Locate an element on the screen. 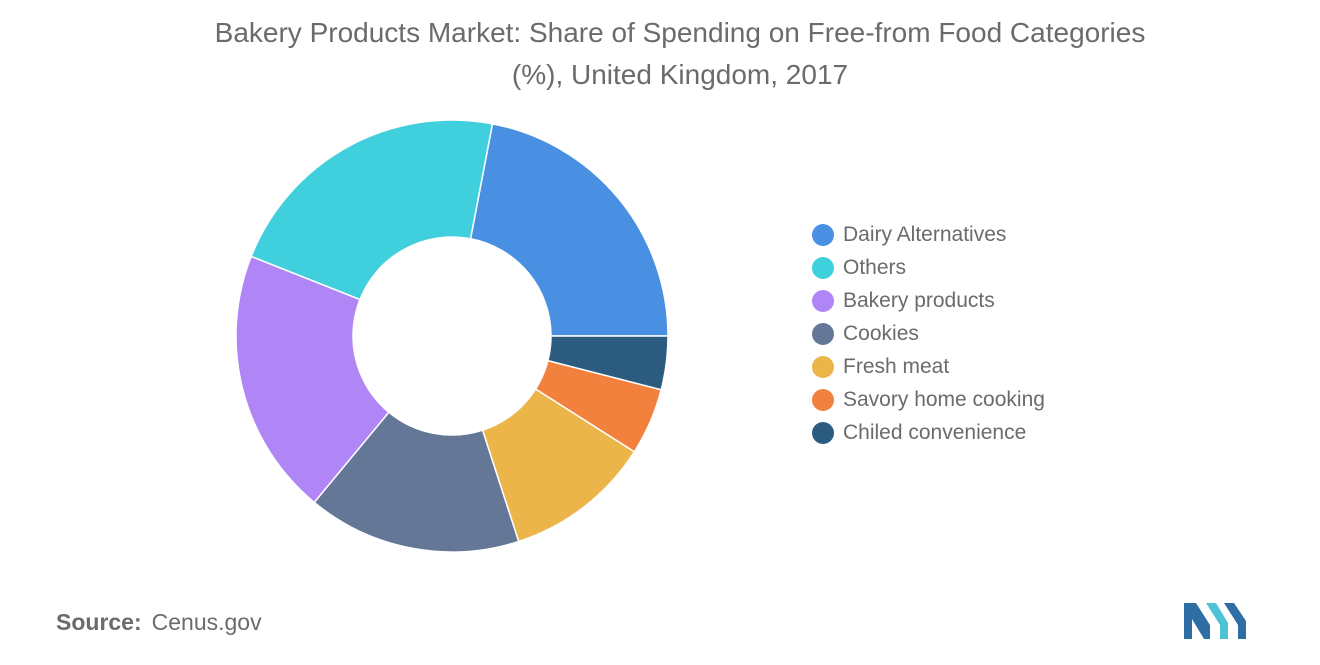  mordor-intelligence-logo-icon is located at coordinates (1215, 621).